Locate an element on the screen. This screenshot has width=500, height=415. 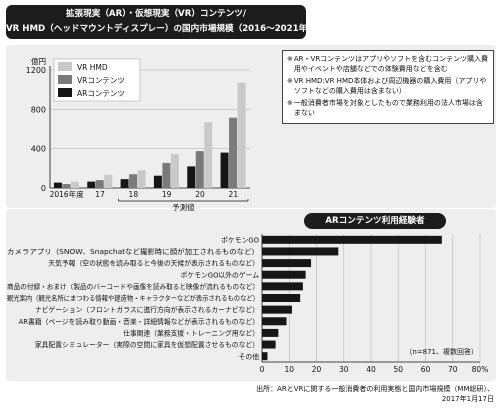
category-label: AR書籍（ページを読み取り動画・音楽・詳細情報などが表示されるものなど） is located at coordinates (139, 321).